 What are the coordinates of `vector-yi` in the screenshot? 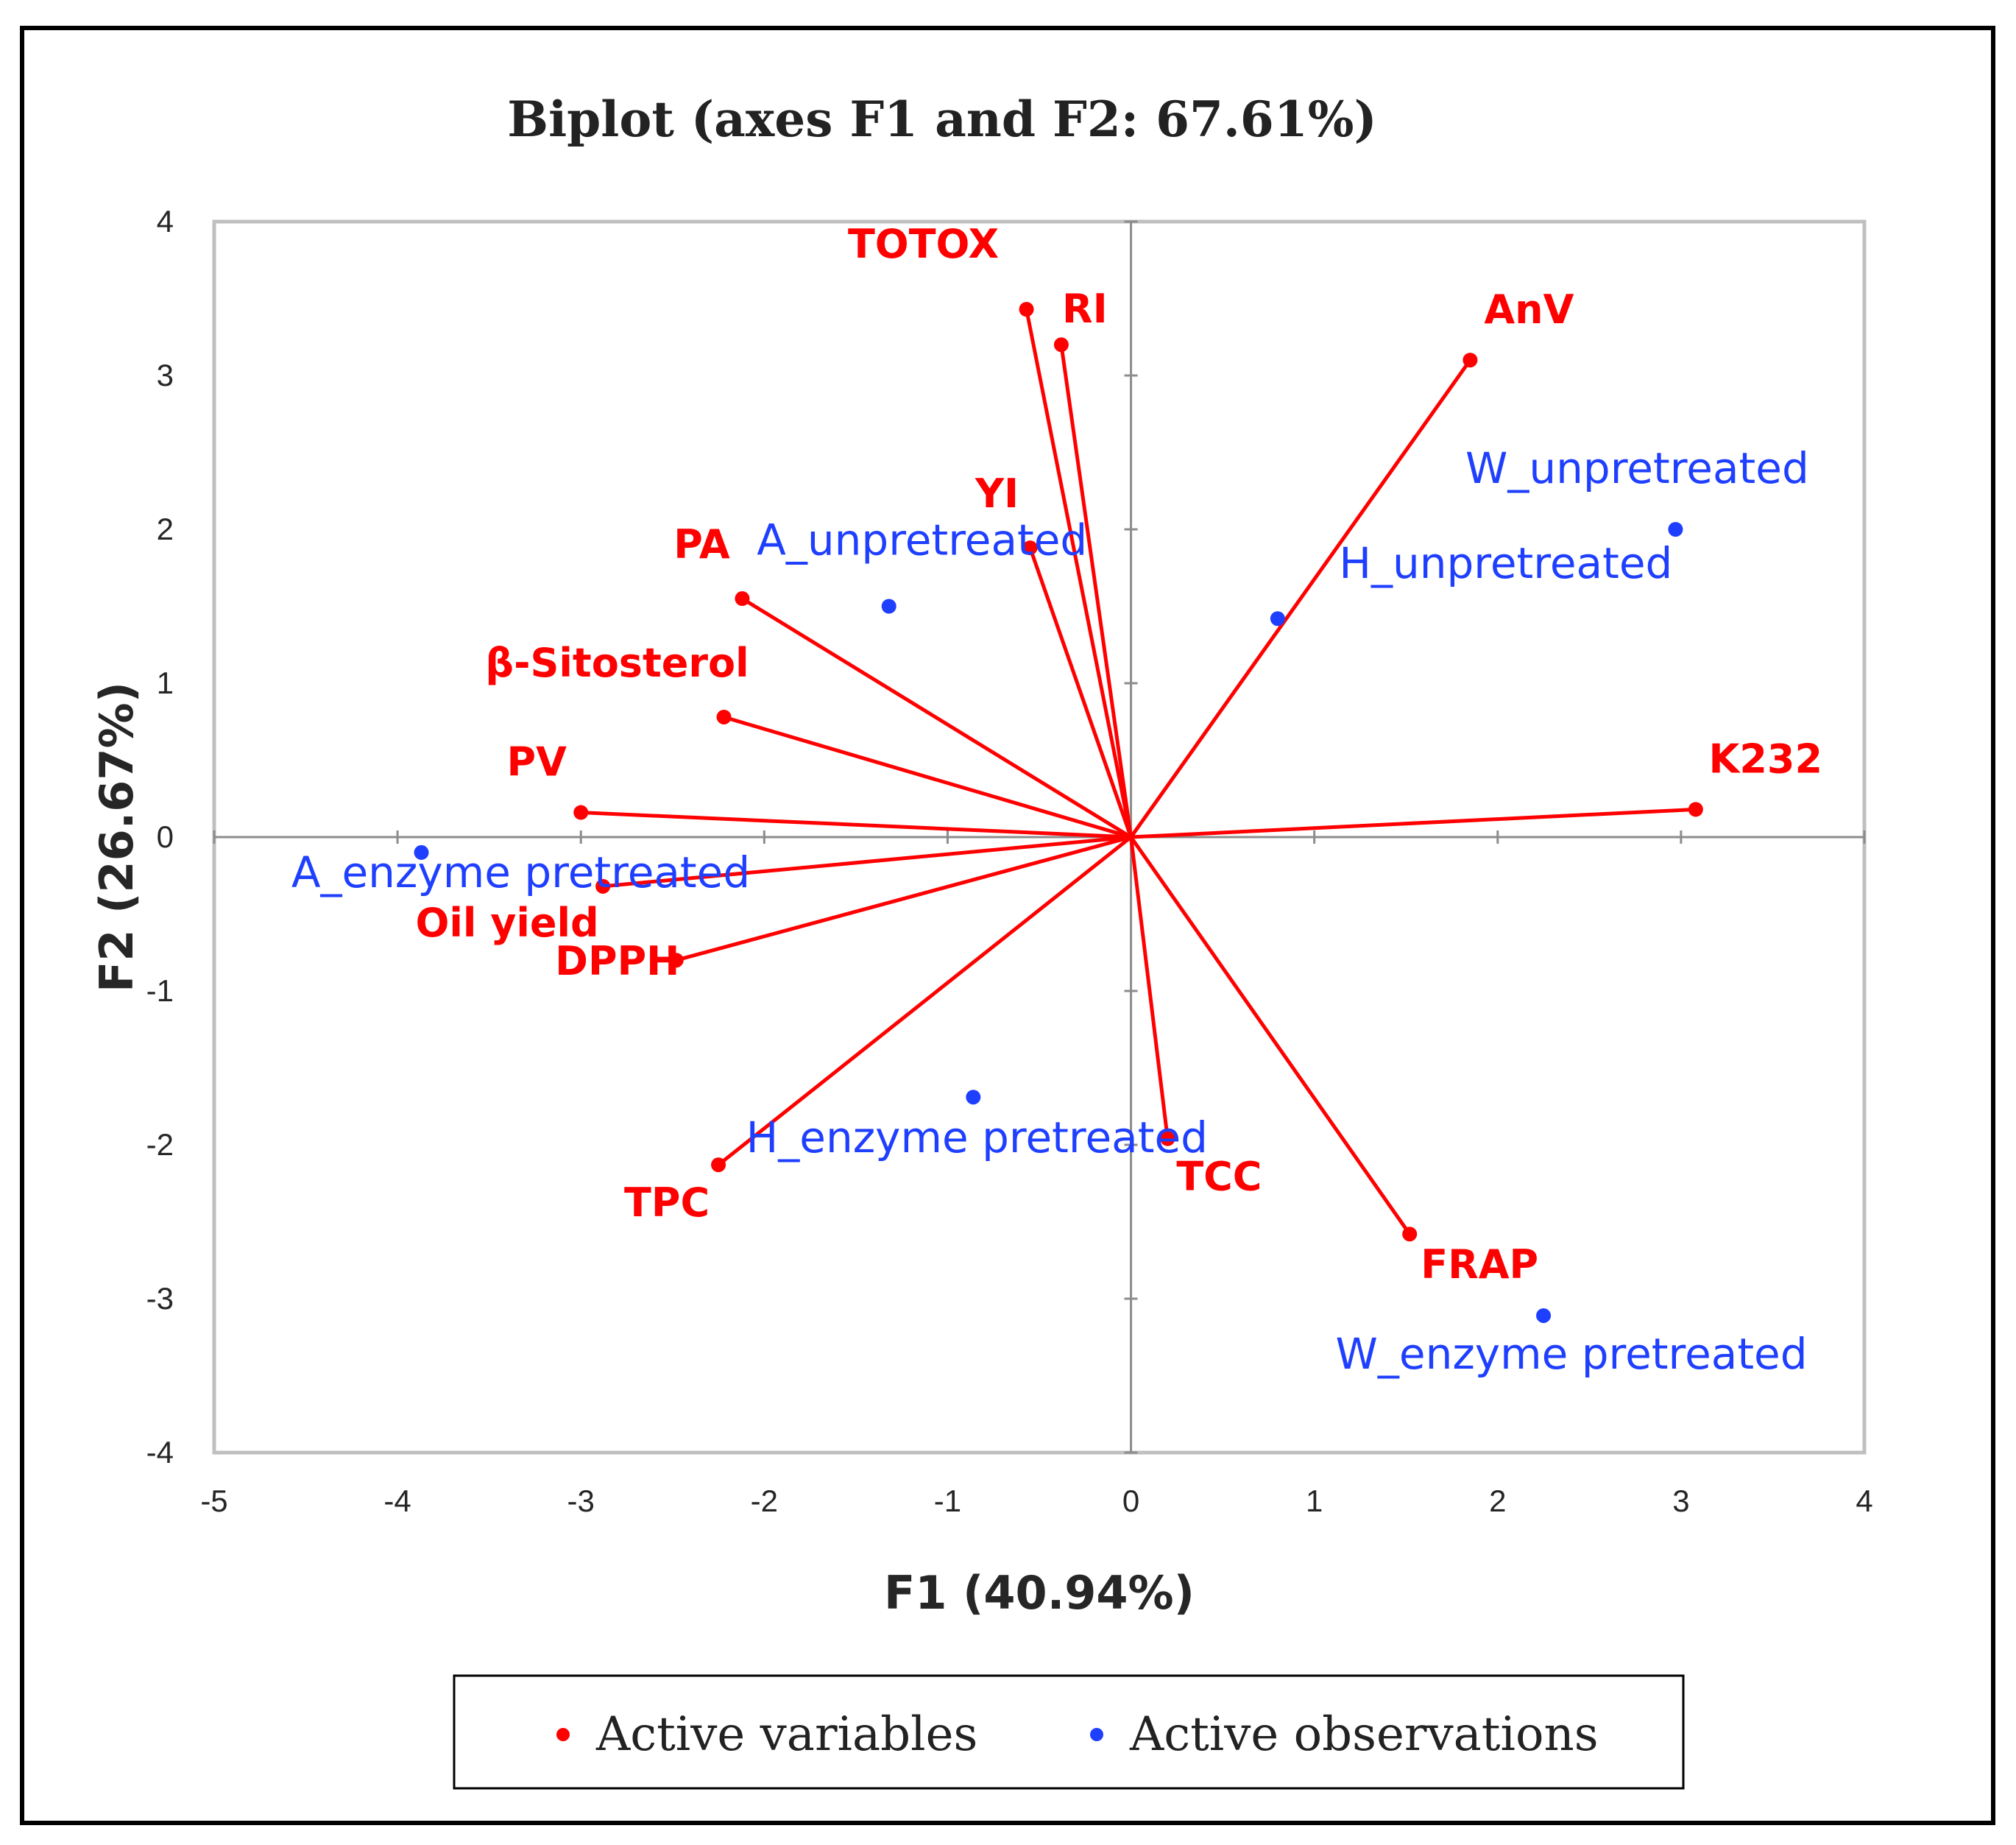 It's located at (1080, 692).